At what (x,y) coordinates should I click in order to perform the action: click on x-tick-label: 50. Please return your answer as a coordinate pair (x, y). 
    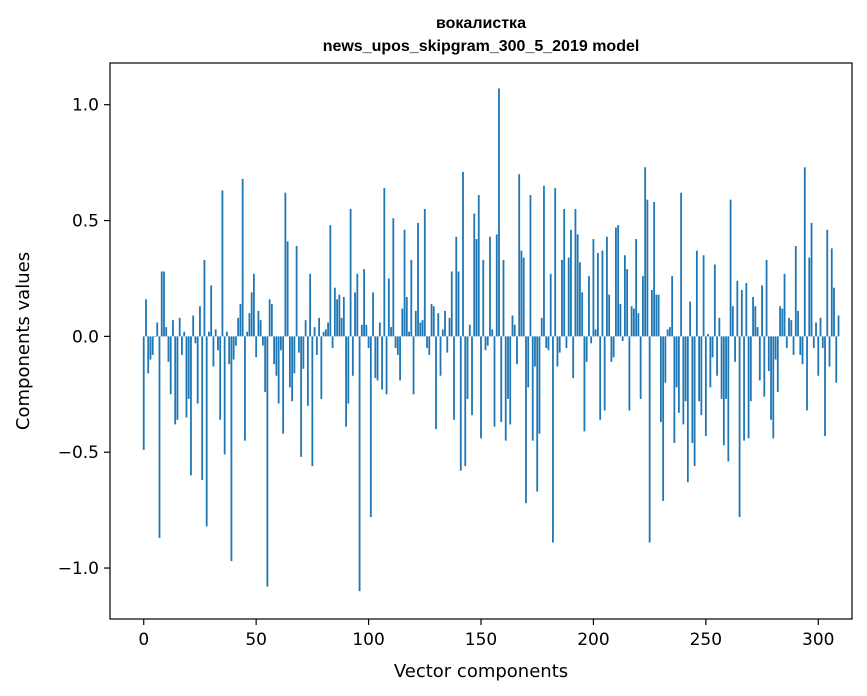
    Looking at the image, I should click on (256, 640).